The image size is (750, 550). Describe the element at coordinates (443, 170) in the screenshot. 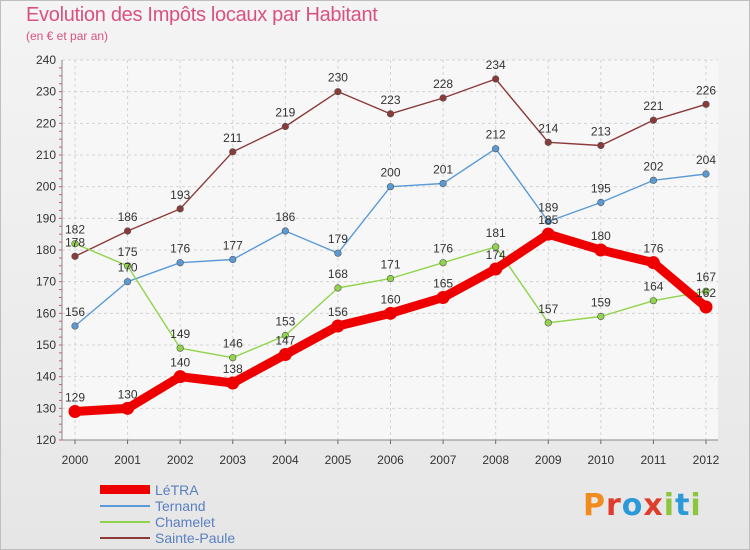

I see `data-label: 201` at that location.